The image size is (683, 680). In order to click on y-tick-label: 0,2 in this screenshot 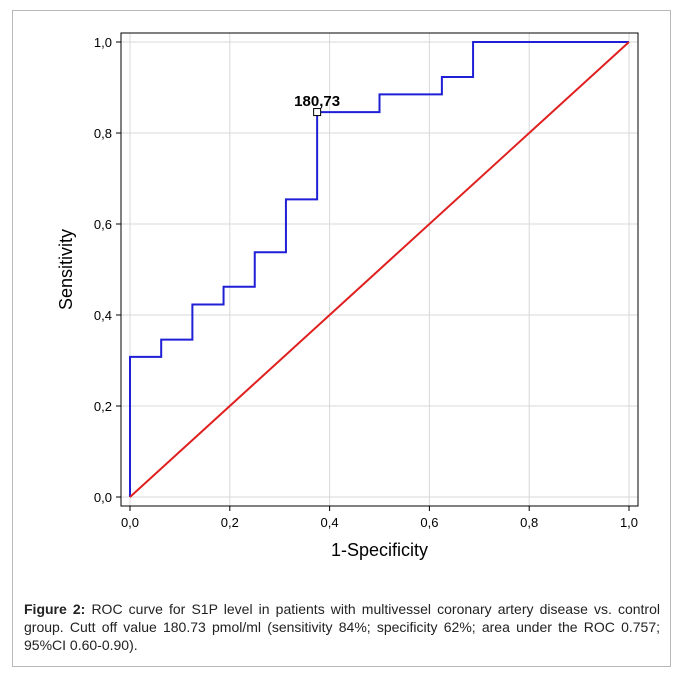, I will do `click(103, 406)`.